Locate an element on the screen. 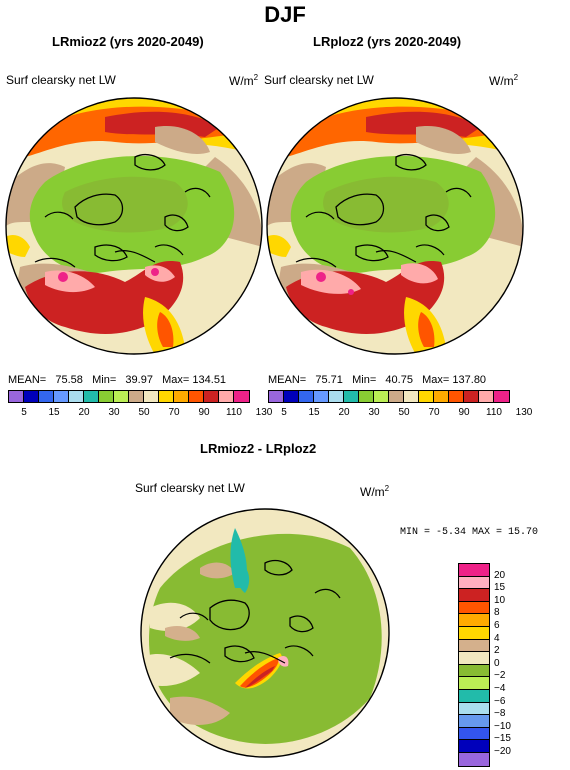  colorbar-diff is located at coordinates (474, 665).